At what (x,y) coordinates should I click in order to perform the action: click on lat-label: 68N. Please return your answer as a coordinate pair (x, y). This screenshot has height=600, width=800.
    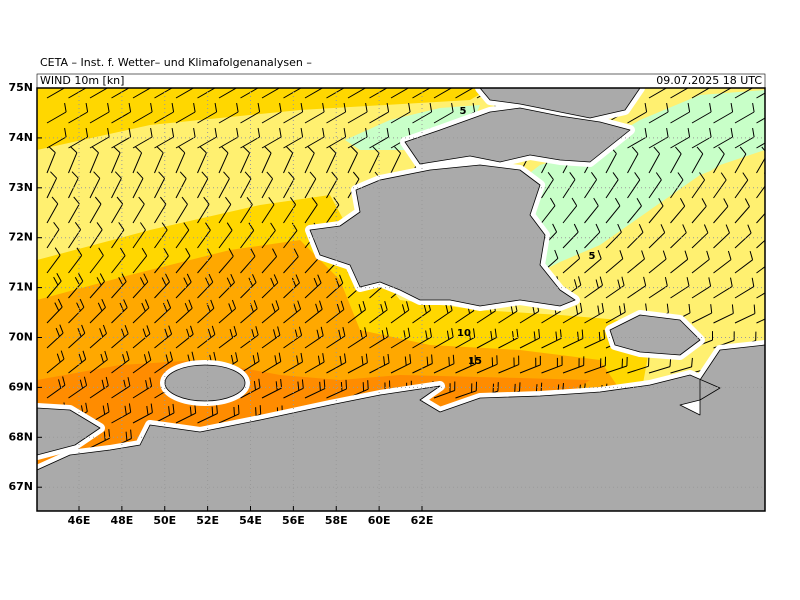
    Looking at the image, I should click on (20, 436).